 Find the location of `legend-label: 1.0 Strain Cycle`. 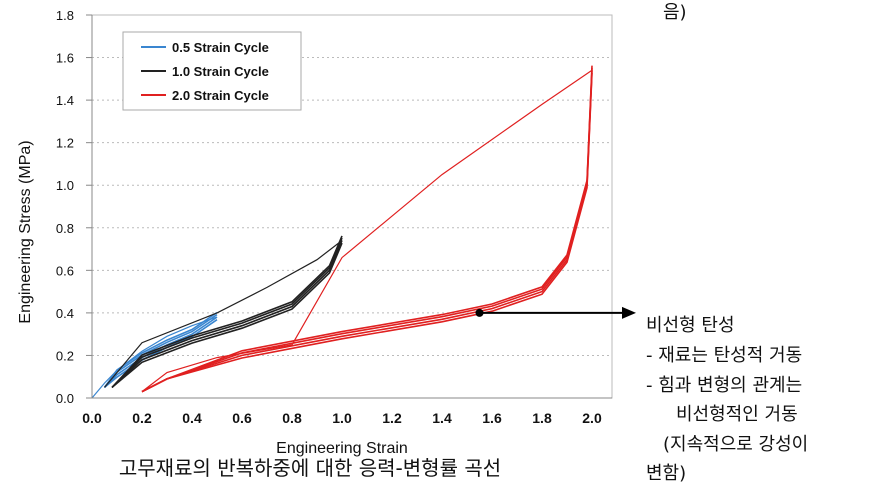

legend-label: 1.0 Strain Cycle is located at coordinates (220, 71).